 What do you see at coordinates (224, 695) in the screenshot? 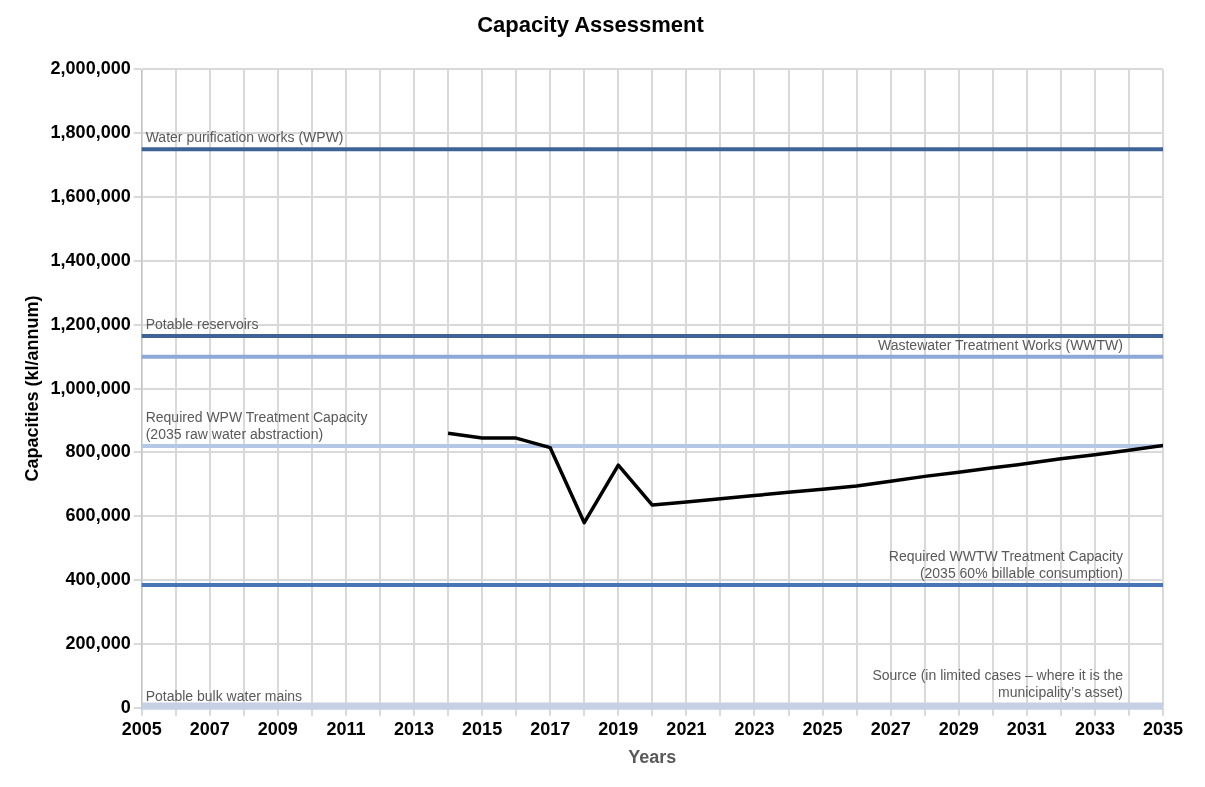
I see `ref-line-label: Potable bulk water mains` at bounding box center [224, 695].